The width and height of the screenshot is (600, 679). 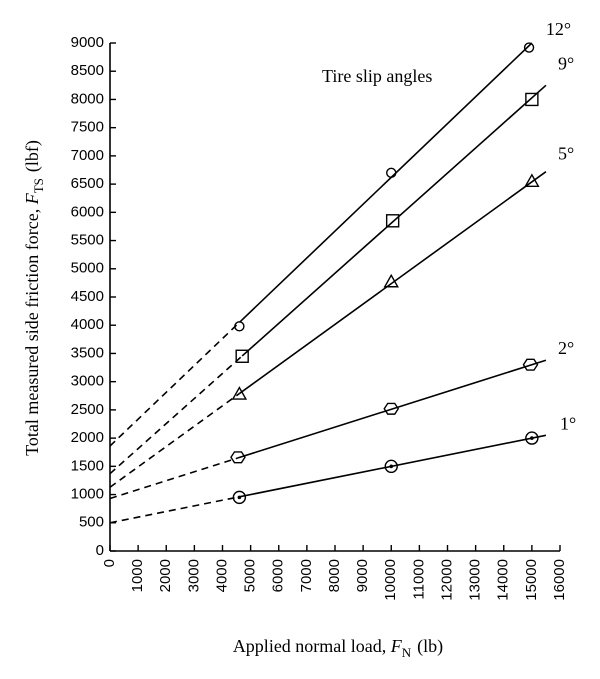 What do you see at coordinates (87, 42) in the screenshot?
I see `y-tick-label: 9000` at bounding box center [87, 42].